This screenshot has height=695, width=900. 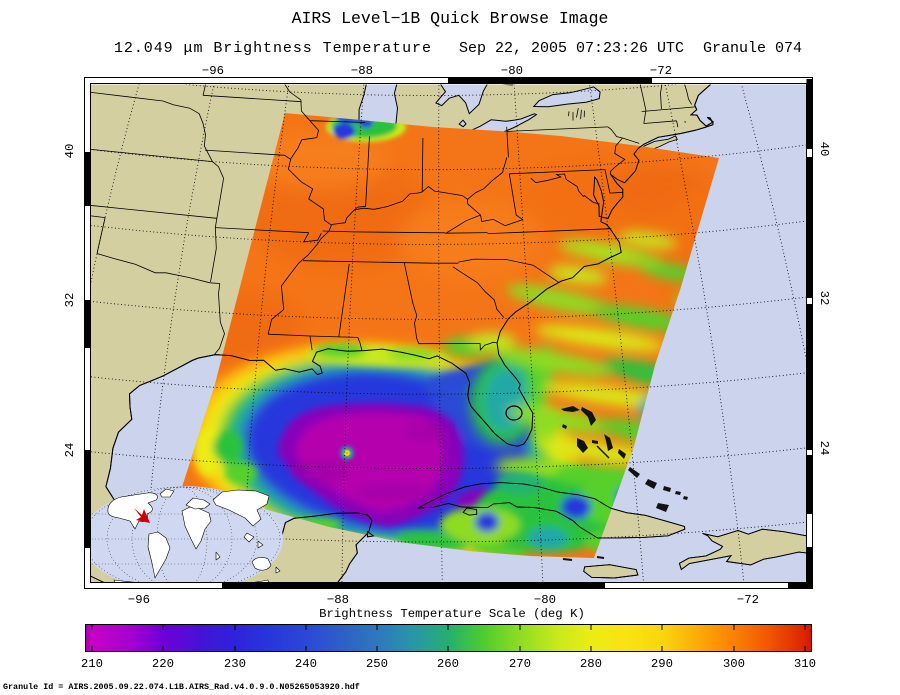 What do you see at coordinates (734, 664) in the screenshot?
I see `svg-text: 300` at bounding box center [734, 664].